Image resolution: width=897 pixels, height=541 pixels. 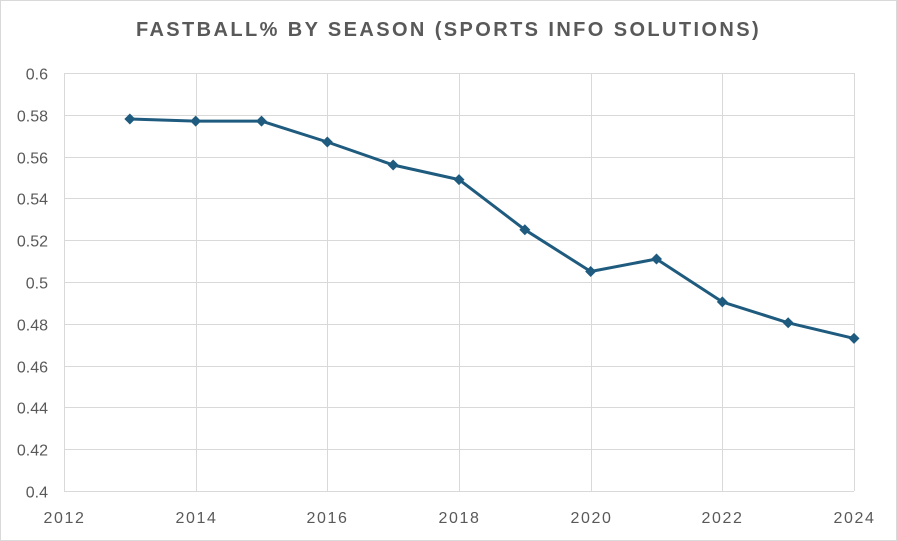 What do you see at coordinates (65, 518) in the screenshot?
I see `x-tick-label: 2012` at bounding box center [65, 518].